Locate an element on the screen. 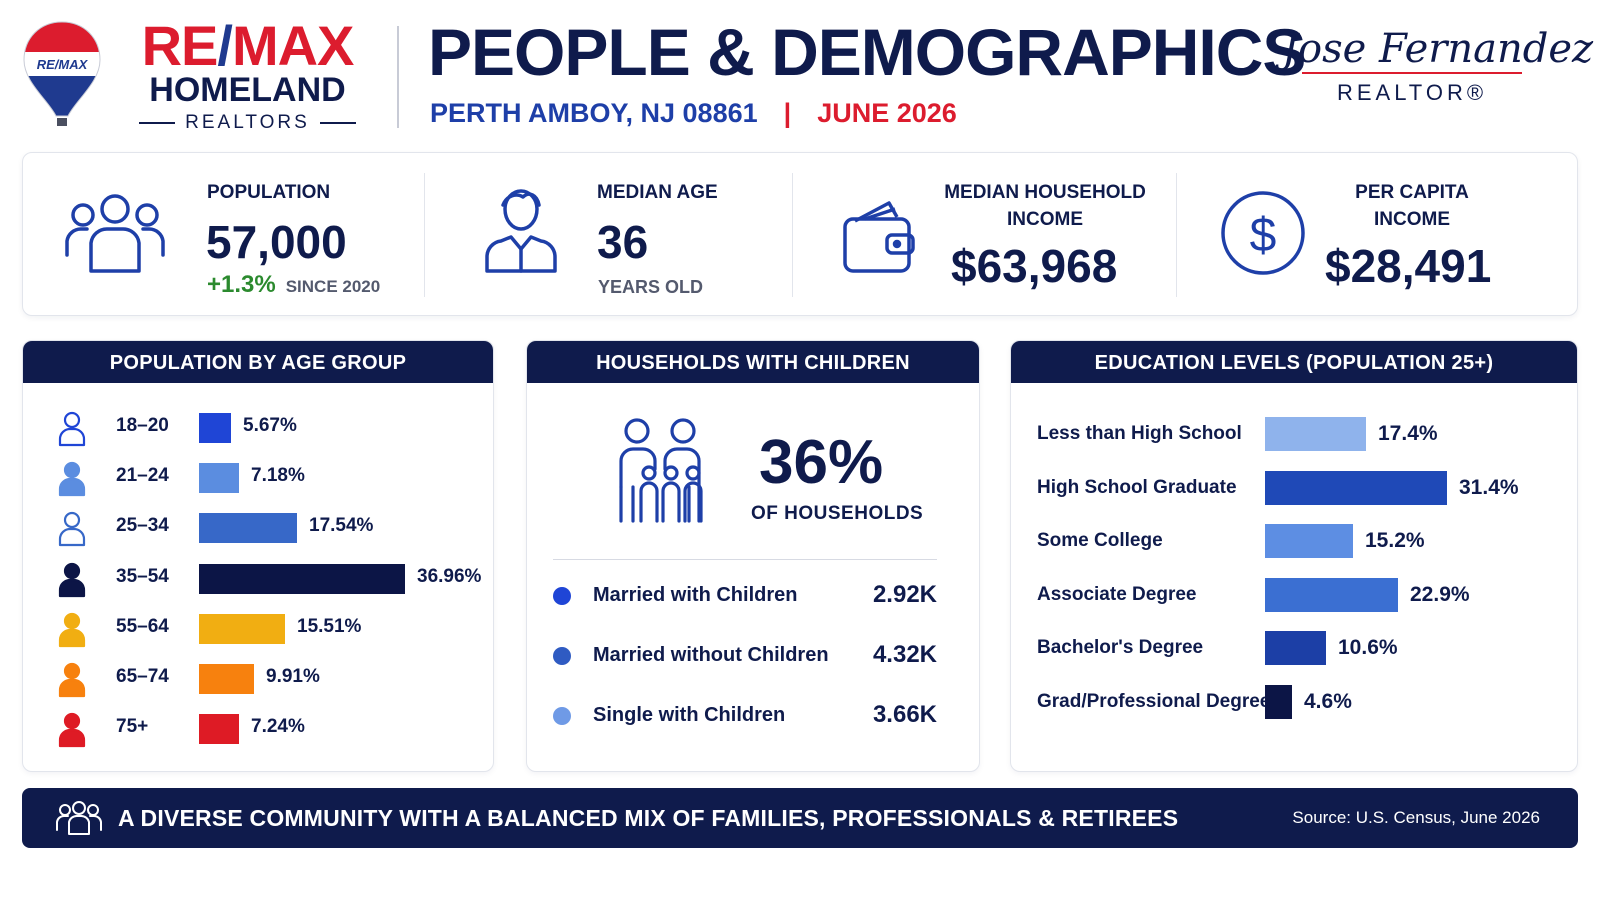 The image size is (1600, 900). education-row: Bachelor's Degree 10.6% is located at coordinates (1279, 649).